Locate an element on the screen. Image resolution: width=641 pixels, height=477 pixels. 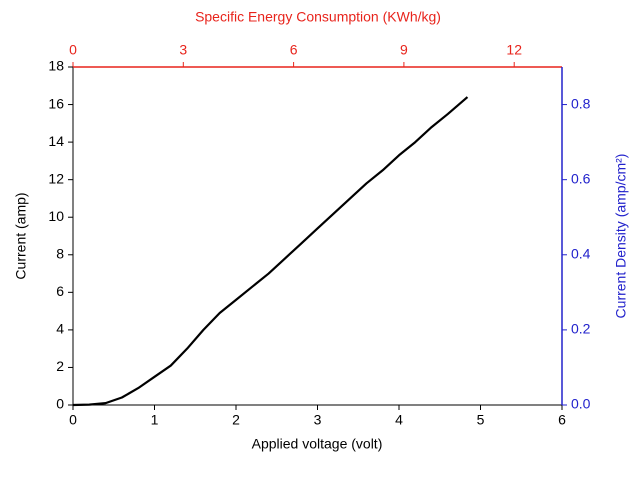
y2-tick-label: 0.8 is located at coordinates (581, 103).